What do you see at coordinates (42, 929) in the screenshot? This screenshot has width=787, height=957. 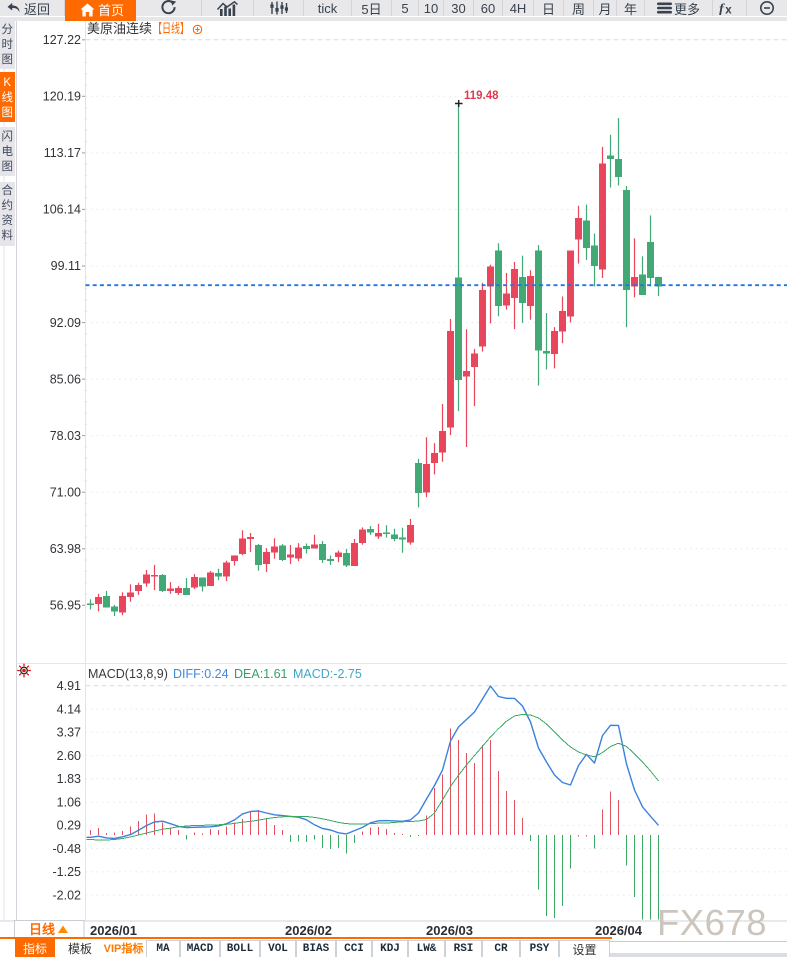 I see `svg-text: 日线` at bounding box center [42, 929].